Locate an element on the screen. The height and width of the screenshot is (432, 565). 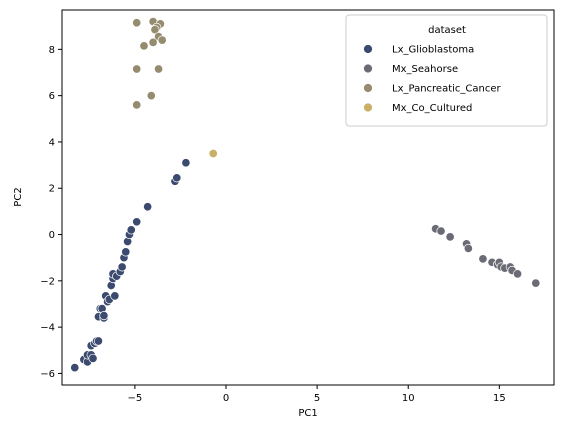
x-tick-label: 15 is located at coordinates (499, 398).